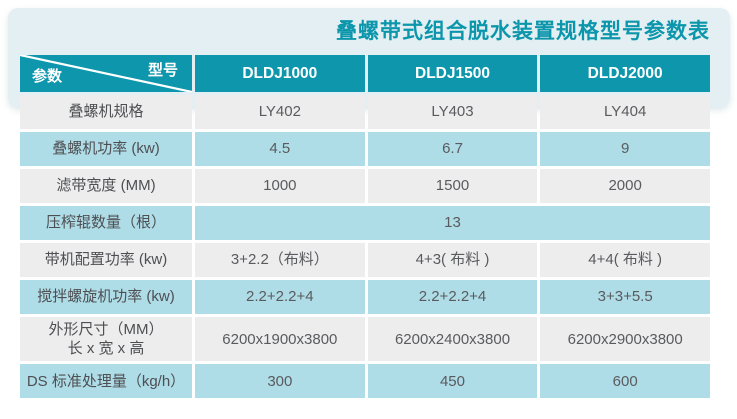 The height and width of the screenshot is (419, 737). Describe the element at coordinates (523, 31) in the screenshot. I see `page-title: 叠螺带式组合脱水装置规格型号参数表` at that location.